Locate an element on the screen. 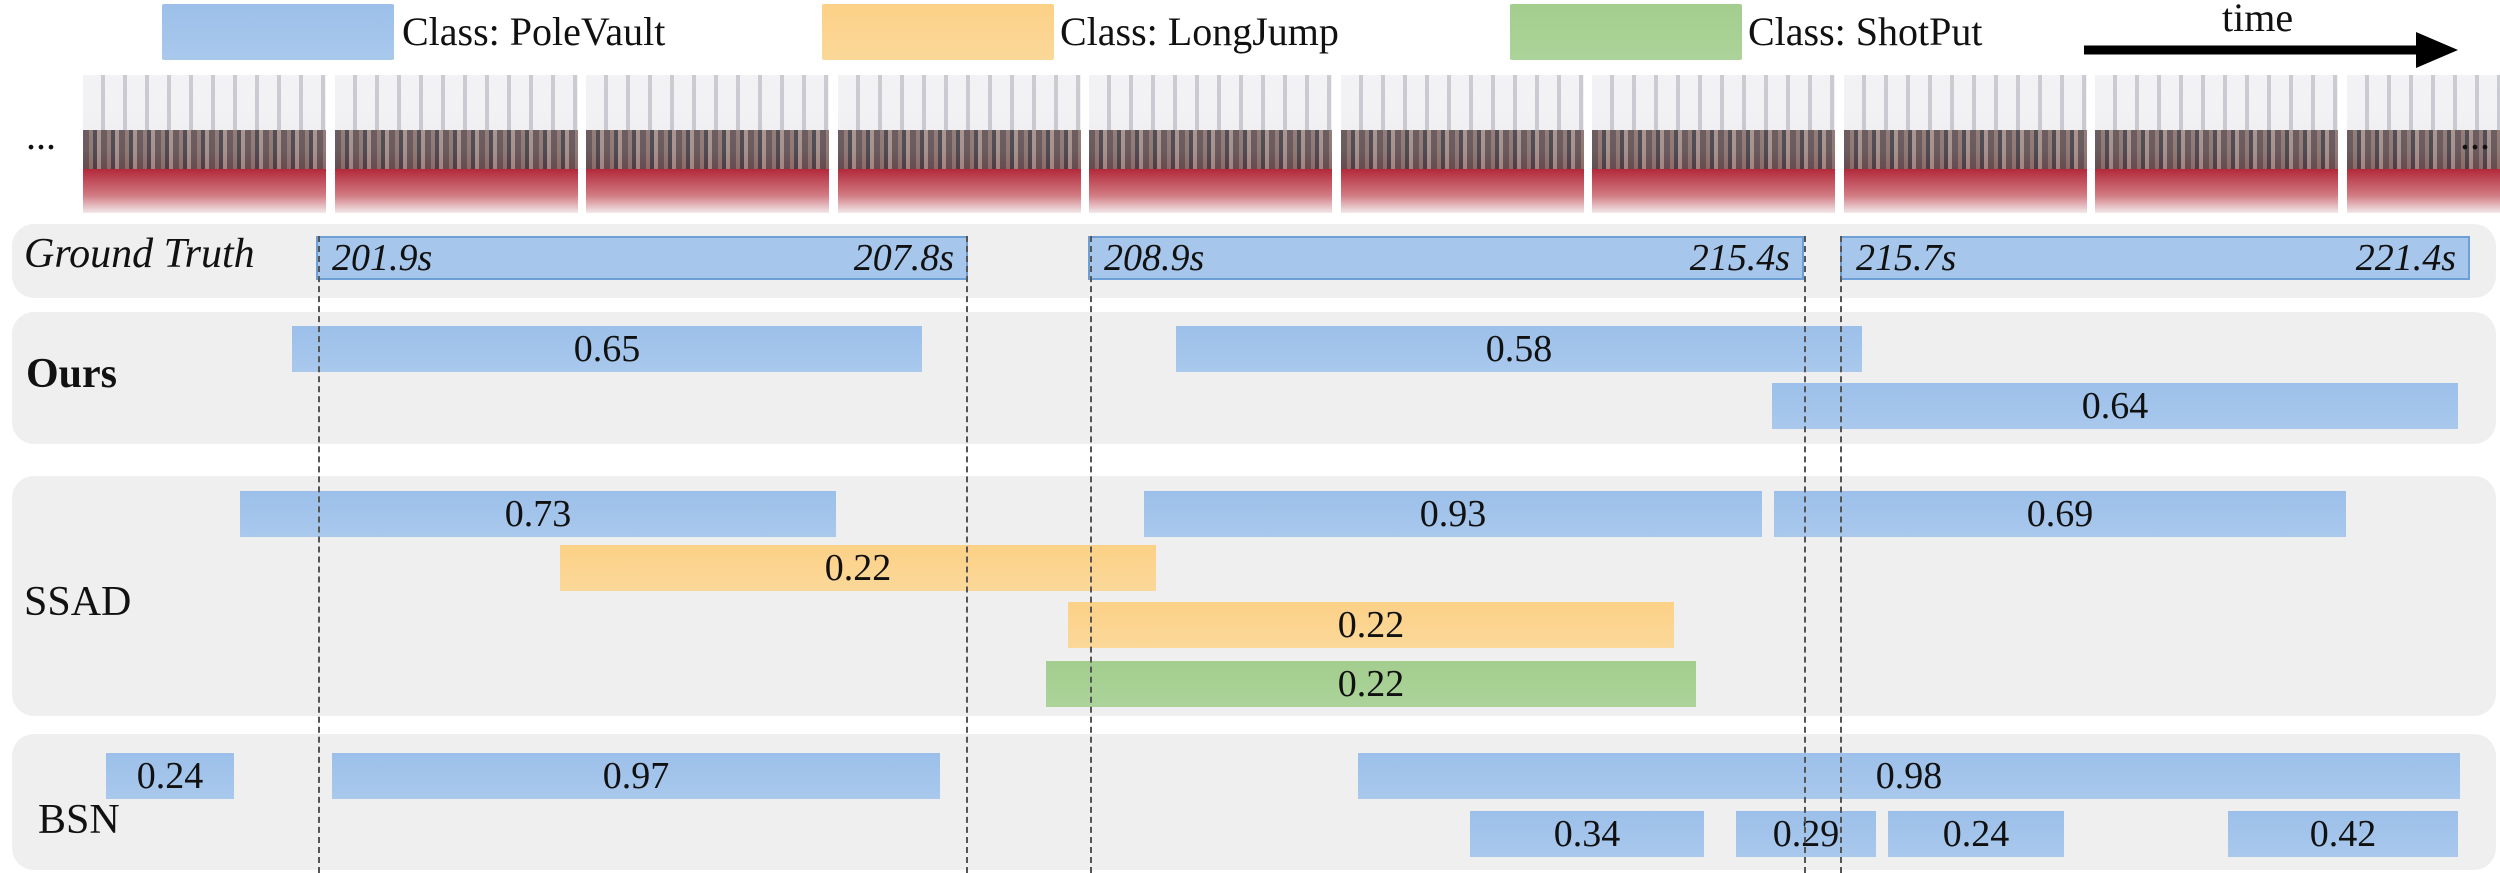  prediction-bar: 0.29 is located at coordinates (1806, 834).